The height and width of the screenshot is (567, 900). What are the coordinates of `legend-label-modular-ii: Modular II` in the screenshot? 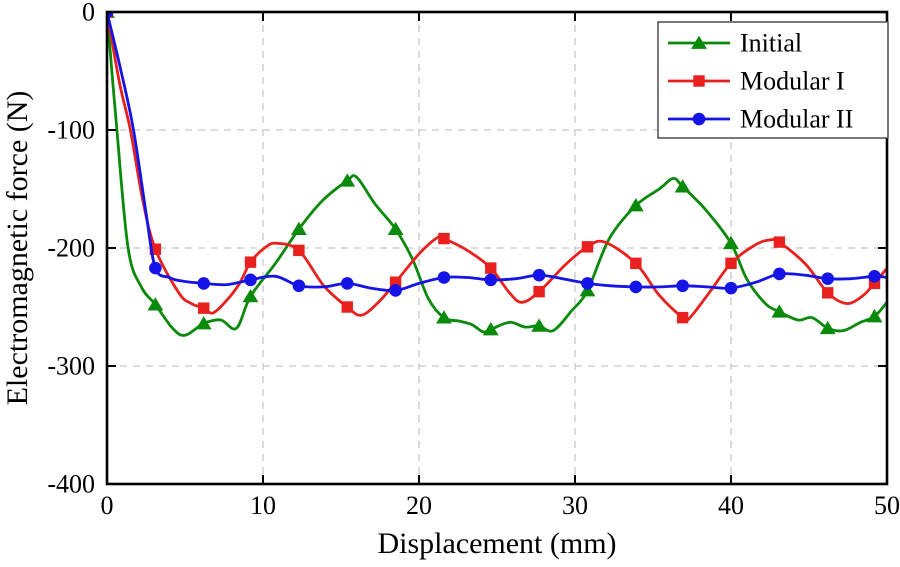 It's located at (796, 119).